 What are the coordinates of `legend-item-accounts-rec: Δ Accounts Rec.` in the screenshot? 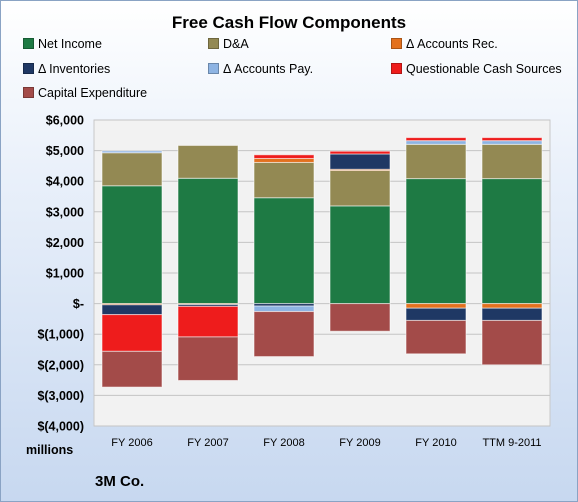 It's located at (444, 44).